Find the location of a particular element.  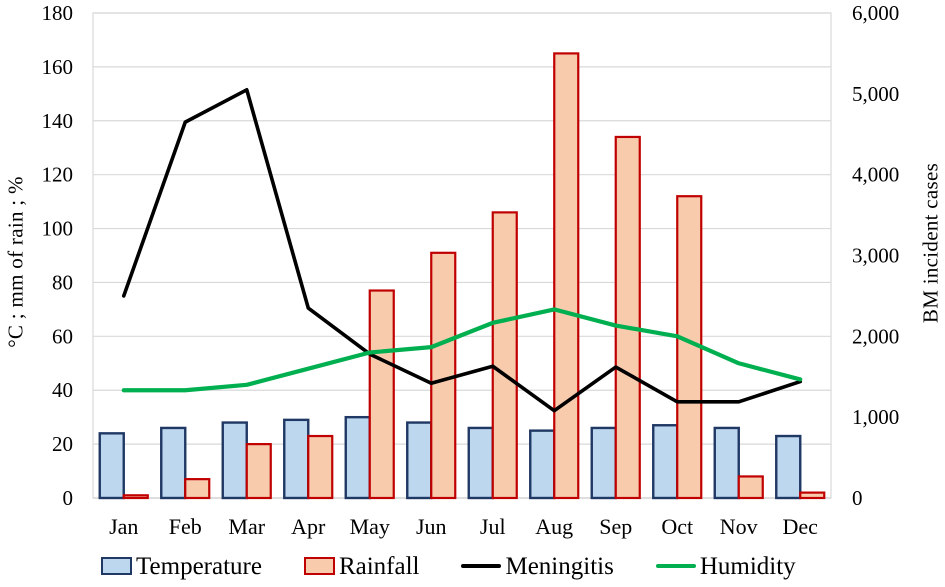

legend-label-temperature: Temperature is located at coordinates (199, 566).